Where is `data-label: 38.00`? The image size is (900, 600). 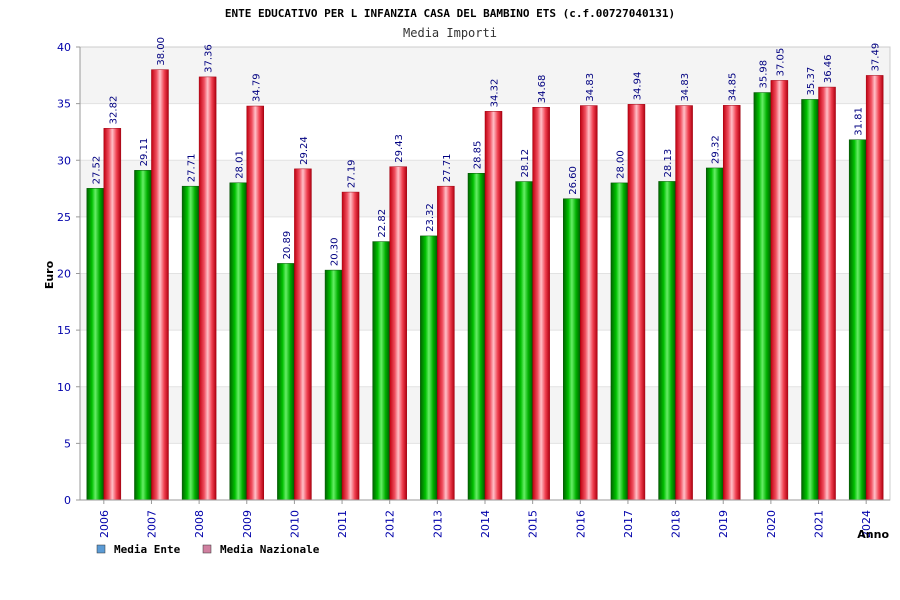 data-label: 38.00 is located at coordinates (161, 51).